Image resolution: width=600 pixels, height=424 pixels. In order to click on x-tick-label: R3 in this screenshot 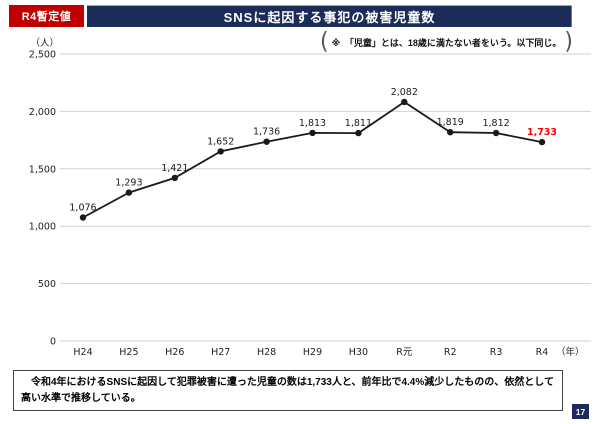, I will do `click(496, 352)`.